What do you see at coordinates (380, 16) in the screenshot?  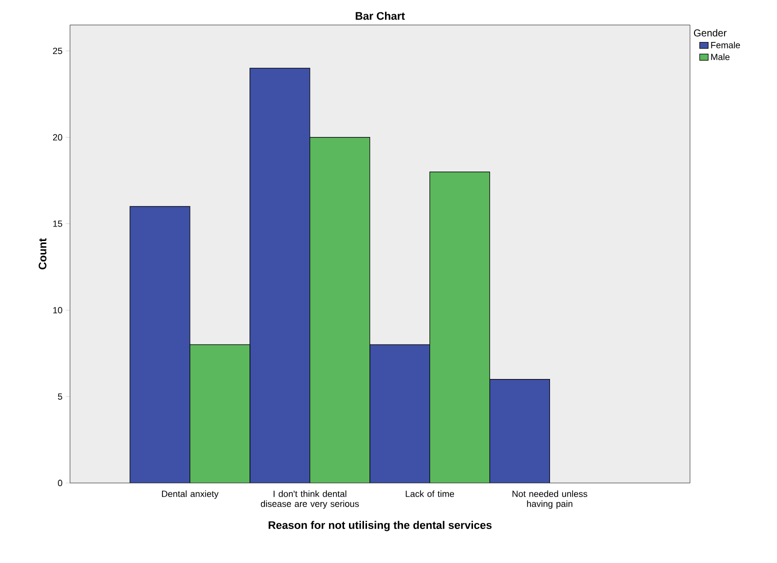 I see `chart-title: Bar Chart` at bounding box center [380, 16].